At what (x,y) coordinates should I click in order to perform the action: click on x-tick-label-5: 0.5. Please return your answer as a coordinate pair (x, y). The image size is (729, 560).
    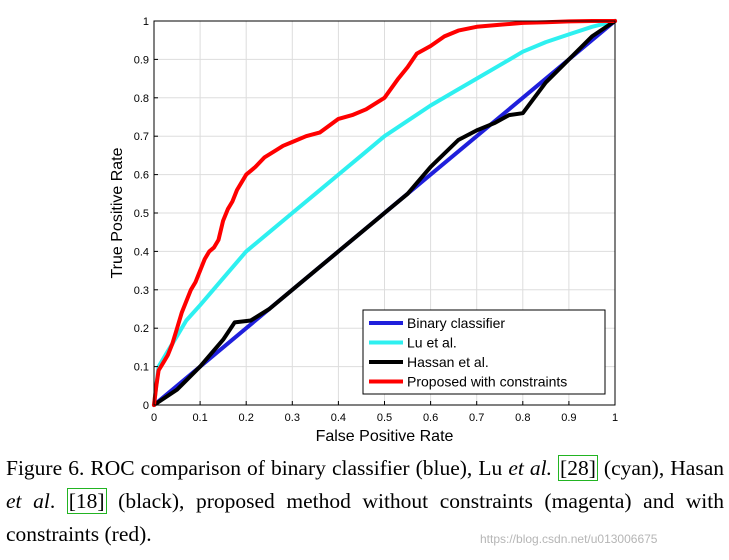
    Looking at the image, I should click on (384, 418).